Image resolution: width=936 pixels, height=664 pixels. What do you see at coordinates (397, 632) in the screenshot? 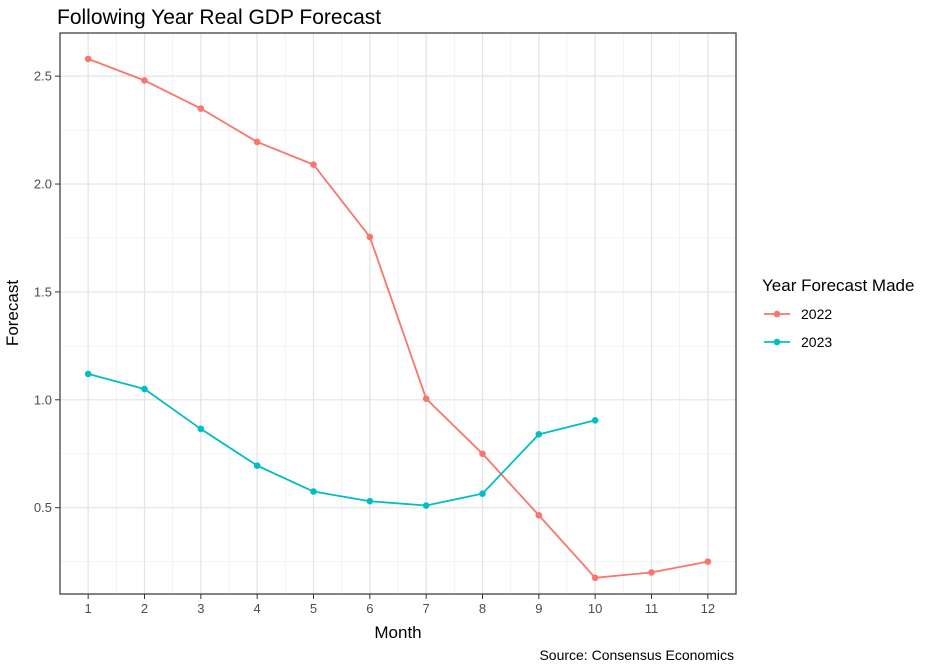
I see `x-axis-title: Month` at bounding box center [397, 632].